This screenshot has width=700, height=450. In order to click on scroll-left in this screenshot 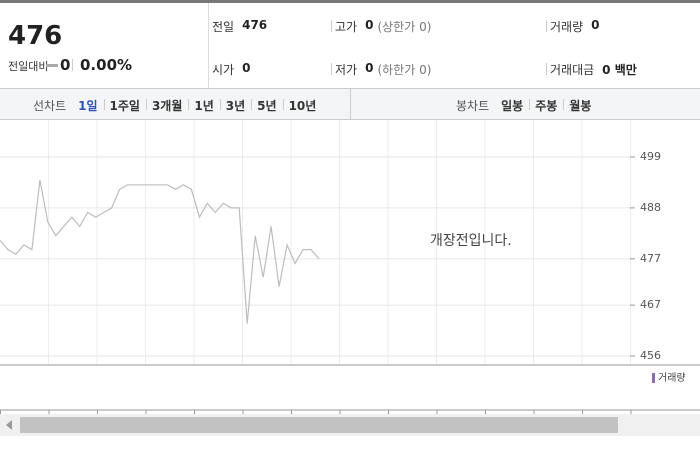, I will do `click(9, 425)`.